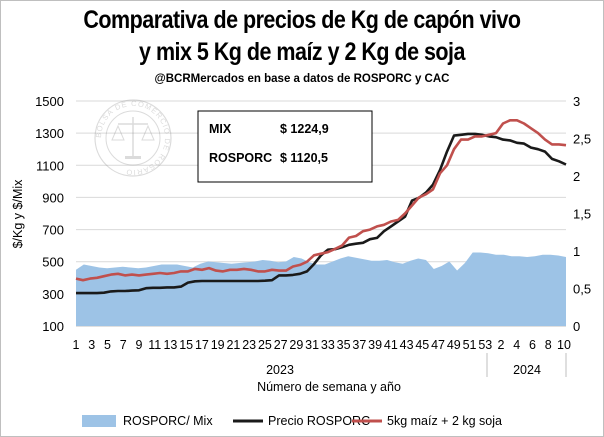 The height and width of the screenshot is (437, 604). What do you see at coordinates (422, 345) in the screenshot?
I see `x-tick-label: 45` at bounding box center [422, 345].